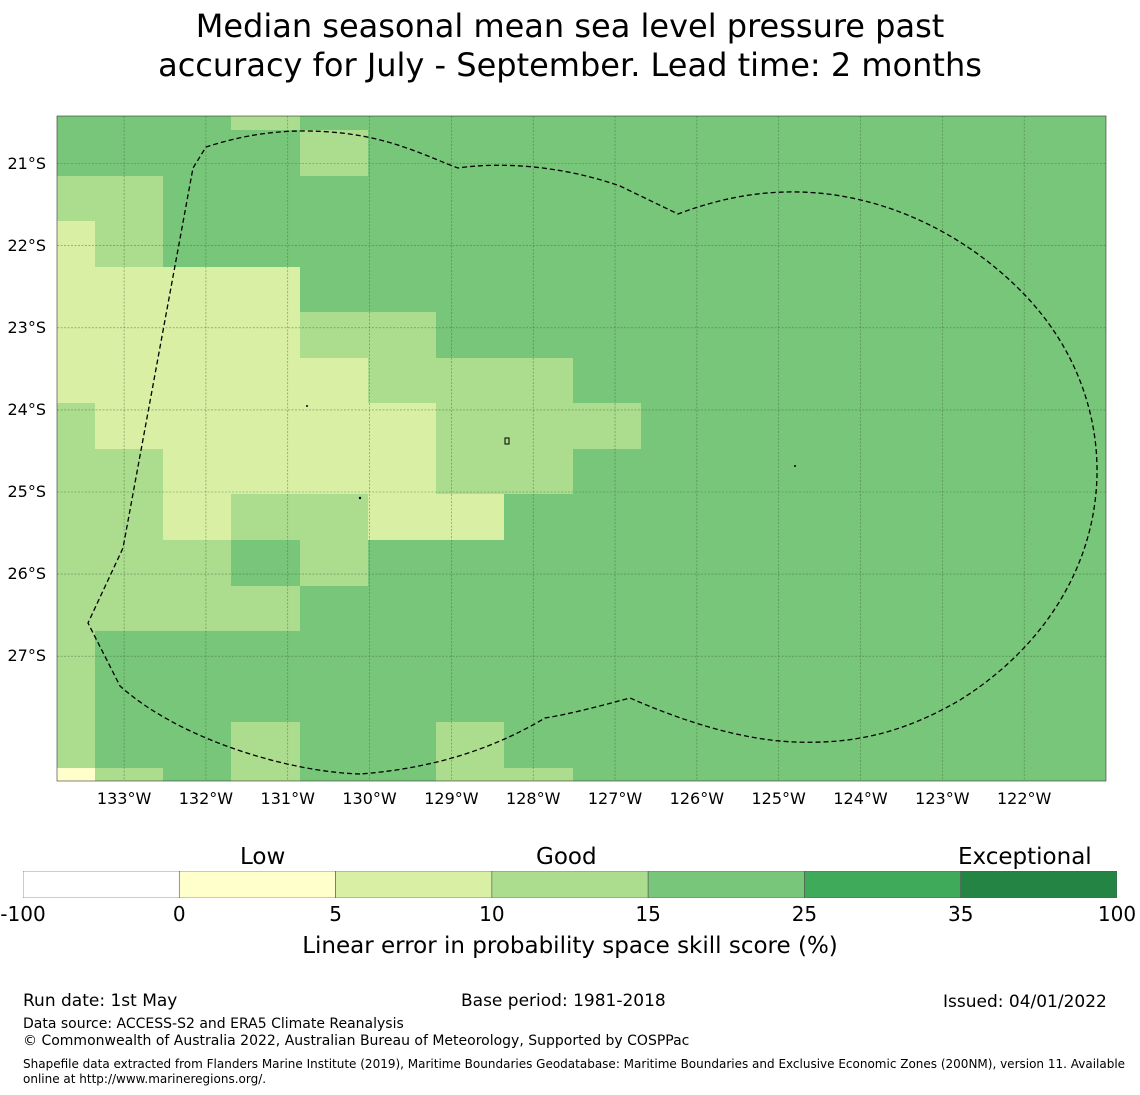 The width and height of the screenshot is (1140, 1095). I want to click on latitude-label: 21°S, so click(26, 163).